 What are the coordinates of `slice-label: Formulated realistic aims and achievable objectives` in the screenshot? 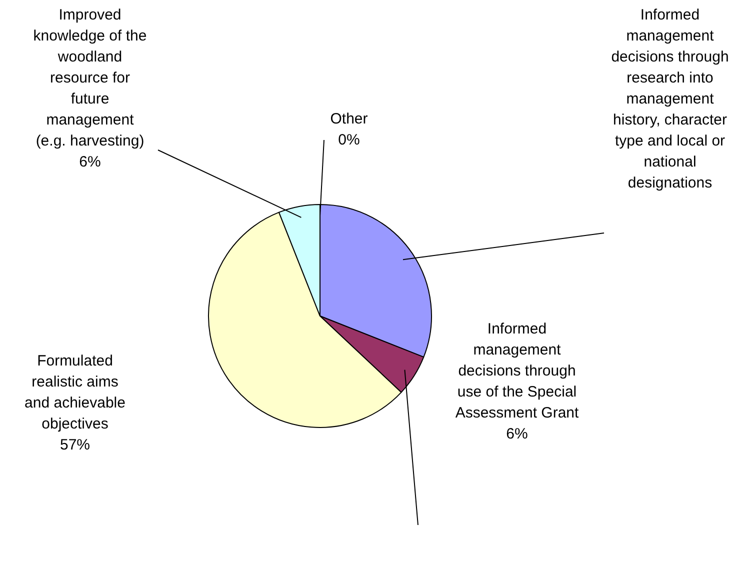 It's located at (75, 392).